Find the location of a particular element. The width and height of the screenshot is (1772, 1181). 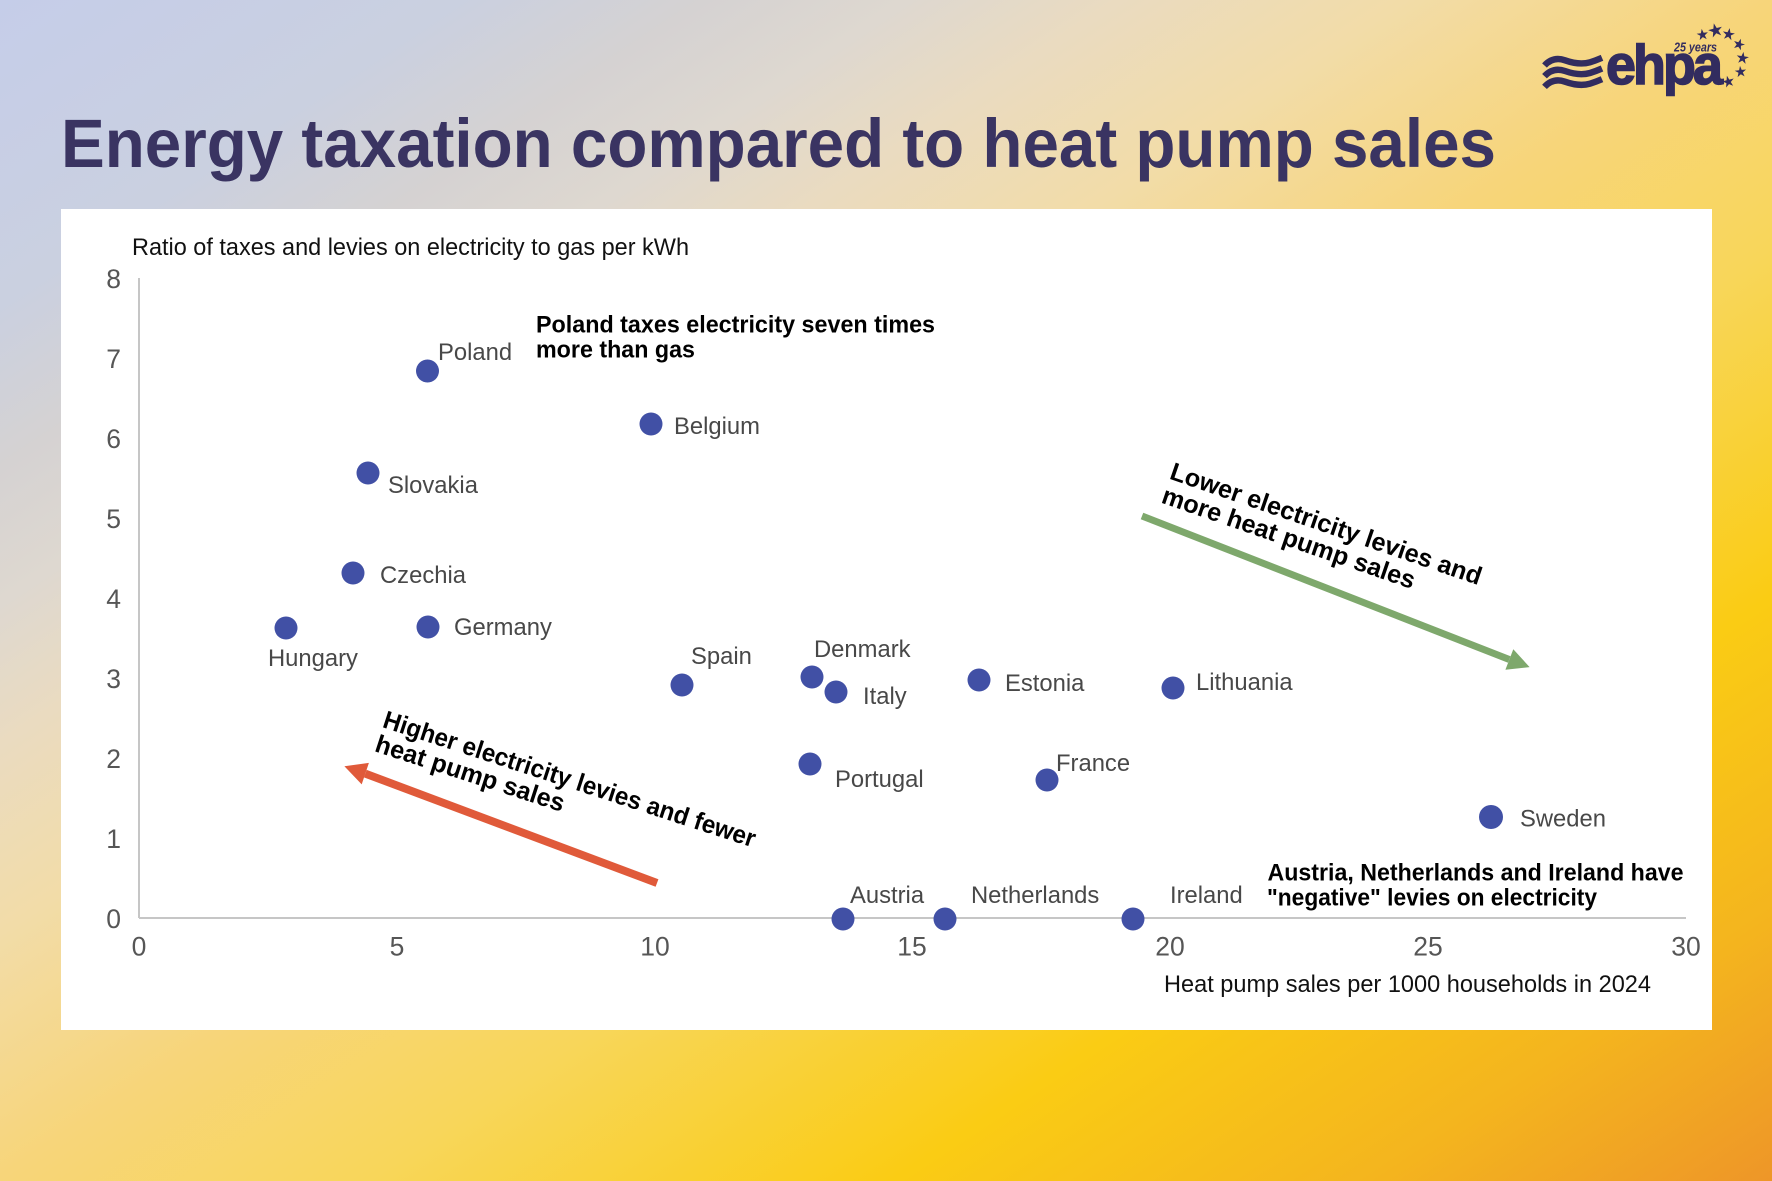

svg-text: 4 is located at coordinates (113, 599).